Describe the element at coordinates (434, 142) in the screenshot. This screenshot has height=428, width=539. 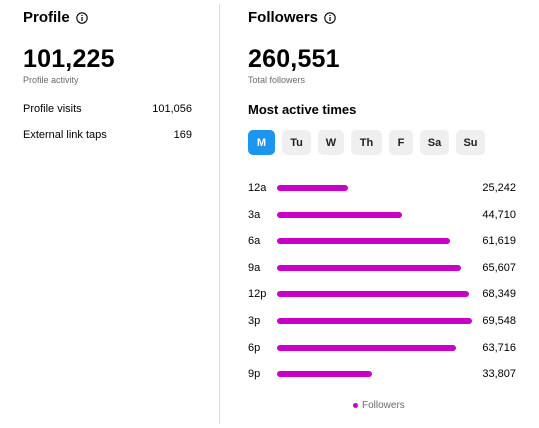
I see `day-tab-sa: Sa` at that location.